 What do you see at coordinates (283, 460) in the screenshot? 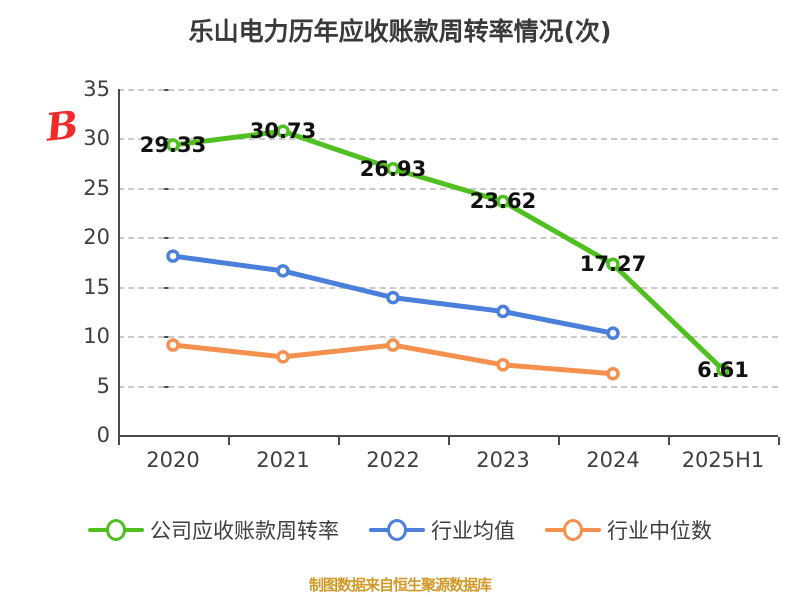
I see `x-tick-label: 2021` at bounding box center [283, 460].